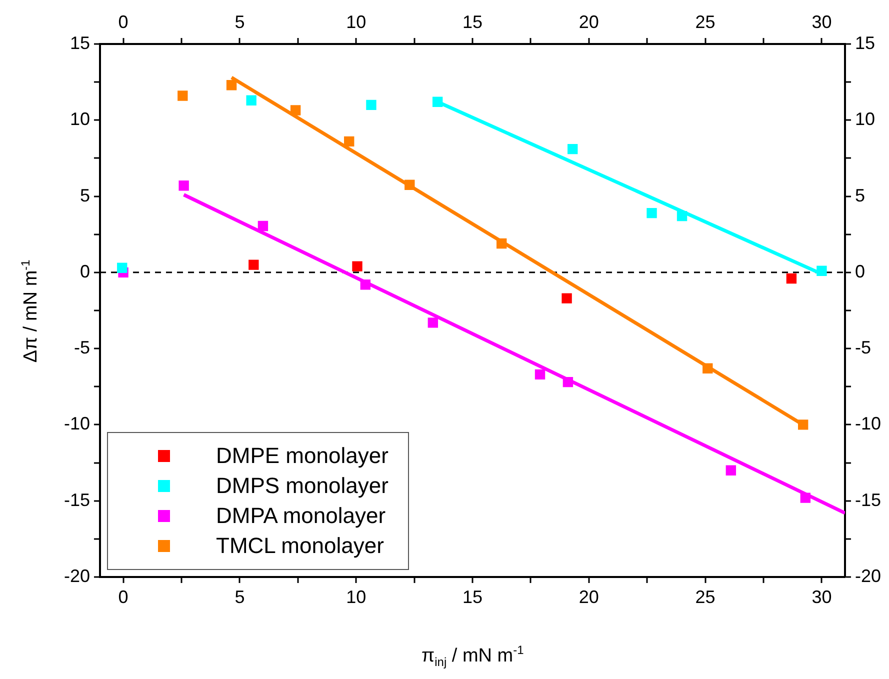  What do you see at coordinates (822, 22) in the screenshot?
I see `x2-tick-label: 30` at bounding box center [822, 22].